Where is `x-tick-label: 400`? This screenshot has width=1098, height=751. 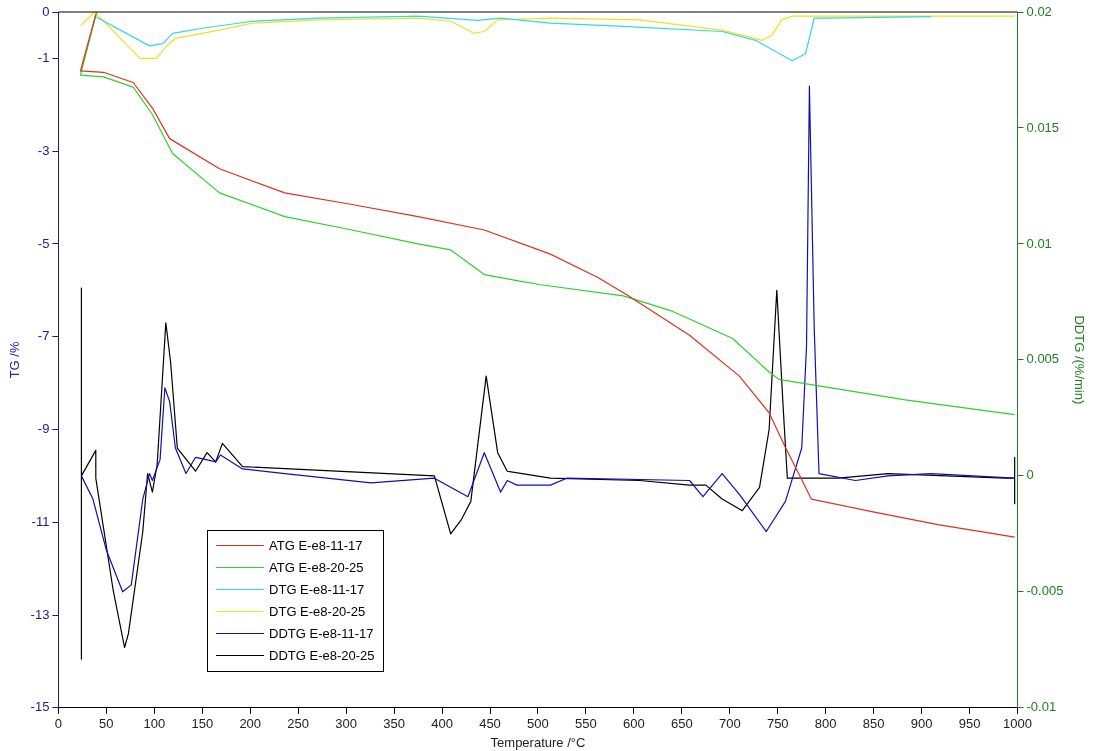
x-tick-label: 400 is located at coordinates (442, 724).